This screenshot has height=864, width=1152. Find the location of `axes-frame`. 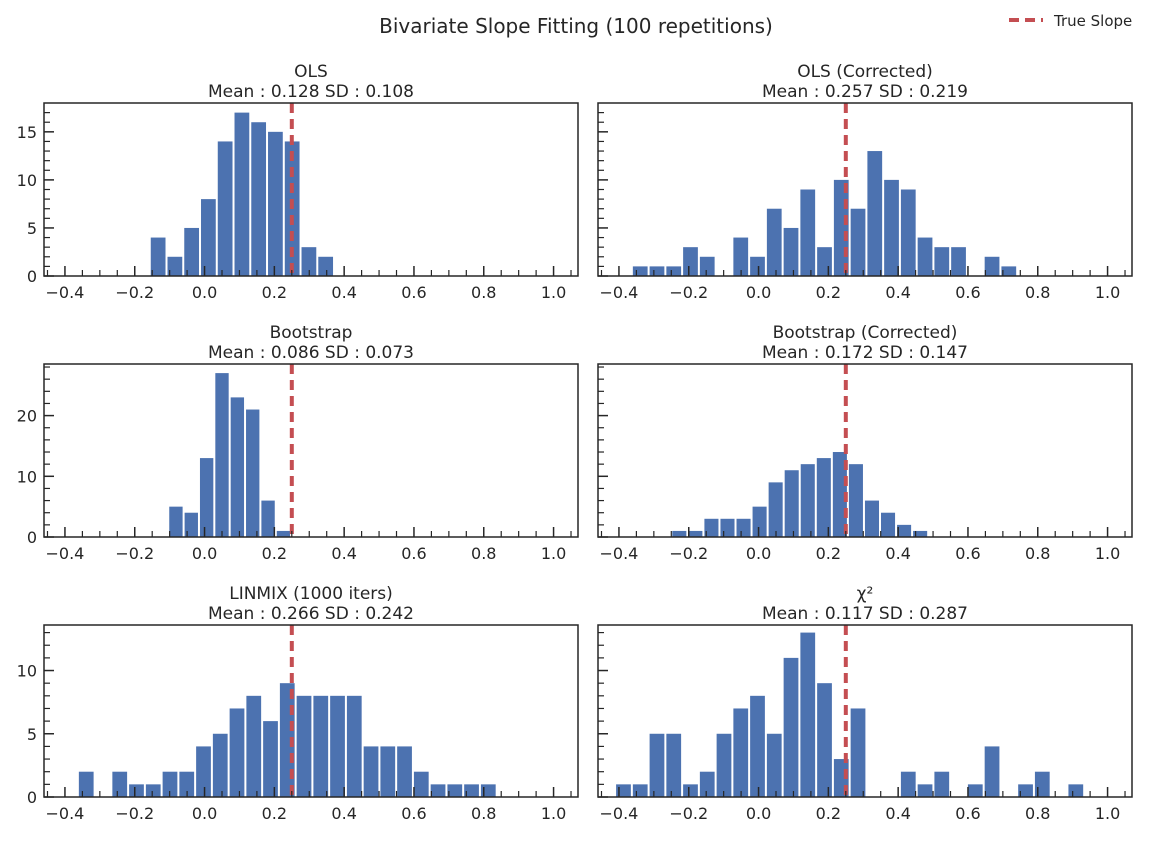

axes-frame is located at coordinates (311, 450).